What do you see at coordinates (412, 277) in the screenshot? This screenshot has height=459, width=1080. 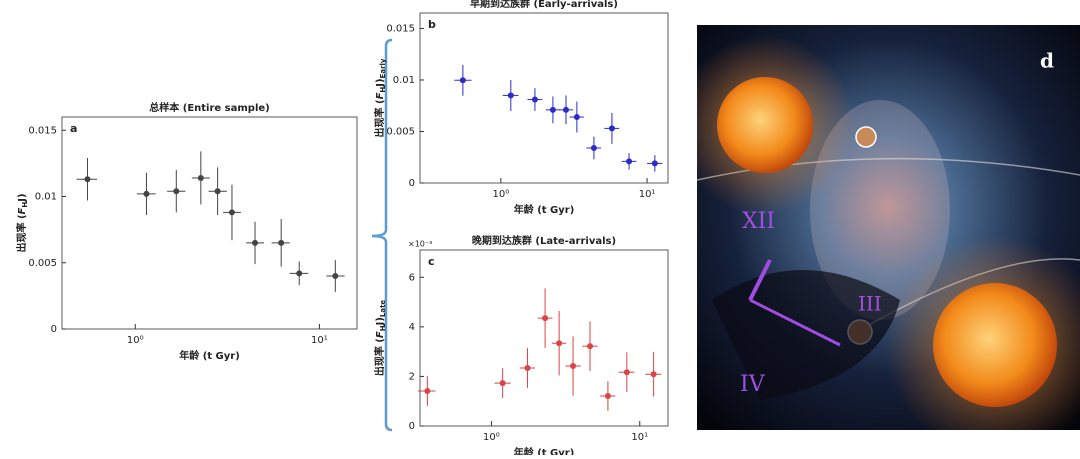 I see `y-tick-label: 6` at bounding box center [412, 277].